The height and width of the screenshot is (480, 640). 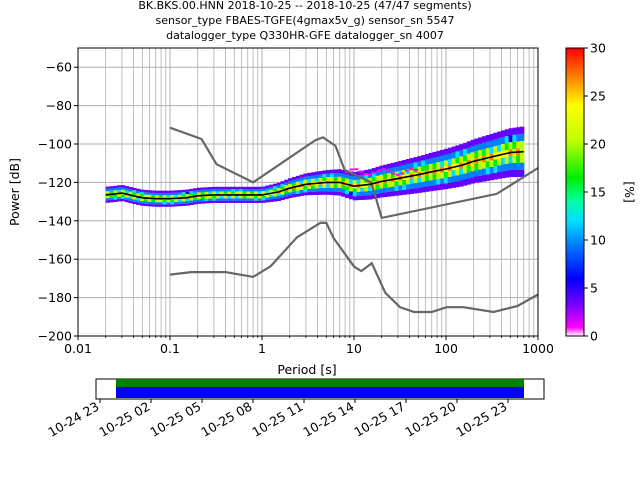 I want to click on colorbar: 0 5 10 15 20 25 30 [%], so click(x=601, y=192).